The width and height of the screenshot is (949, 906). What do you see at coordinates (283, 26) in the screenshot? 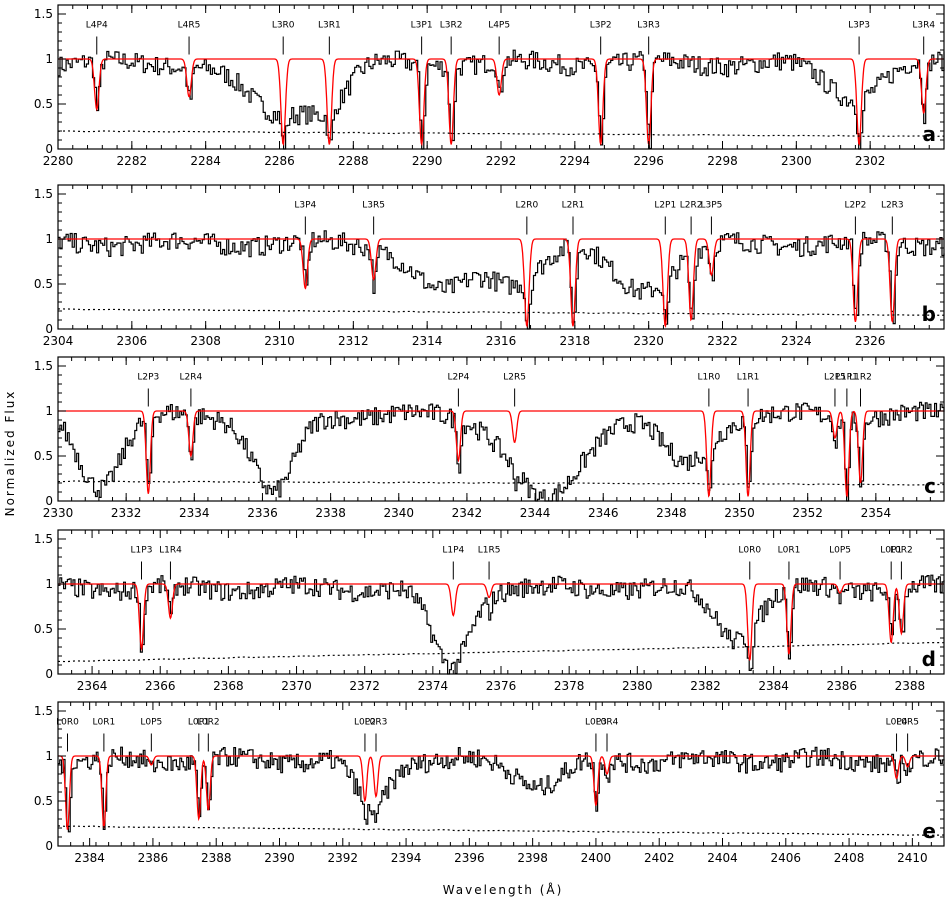
I see `line-label: L3R0` at bounding box center [283, 26].